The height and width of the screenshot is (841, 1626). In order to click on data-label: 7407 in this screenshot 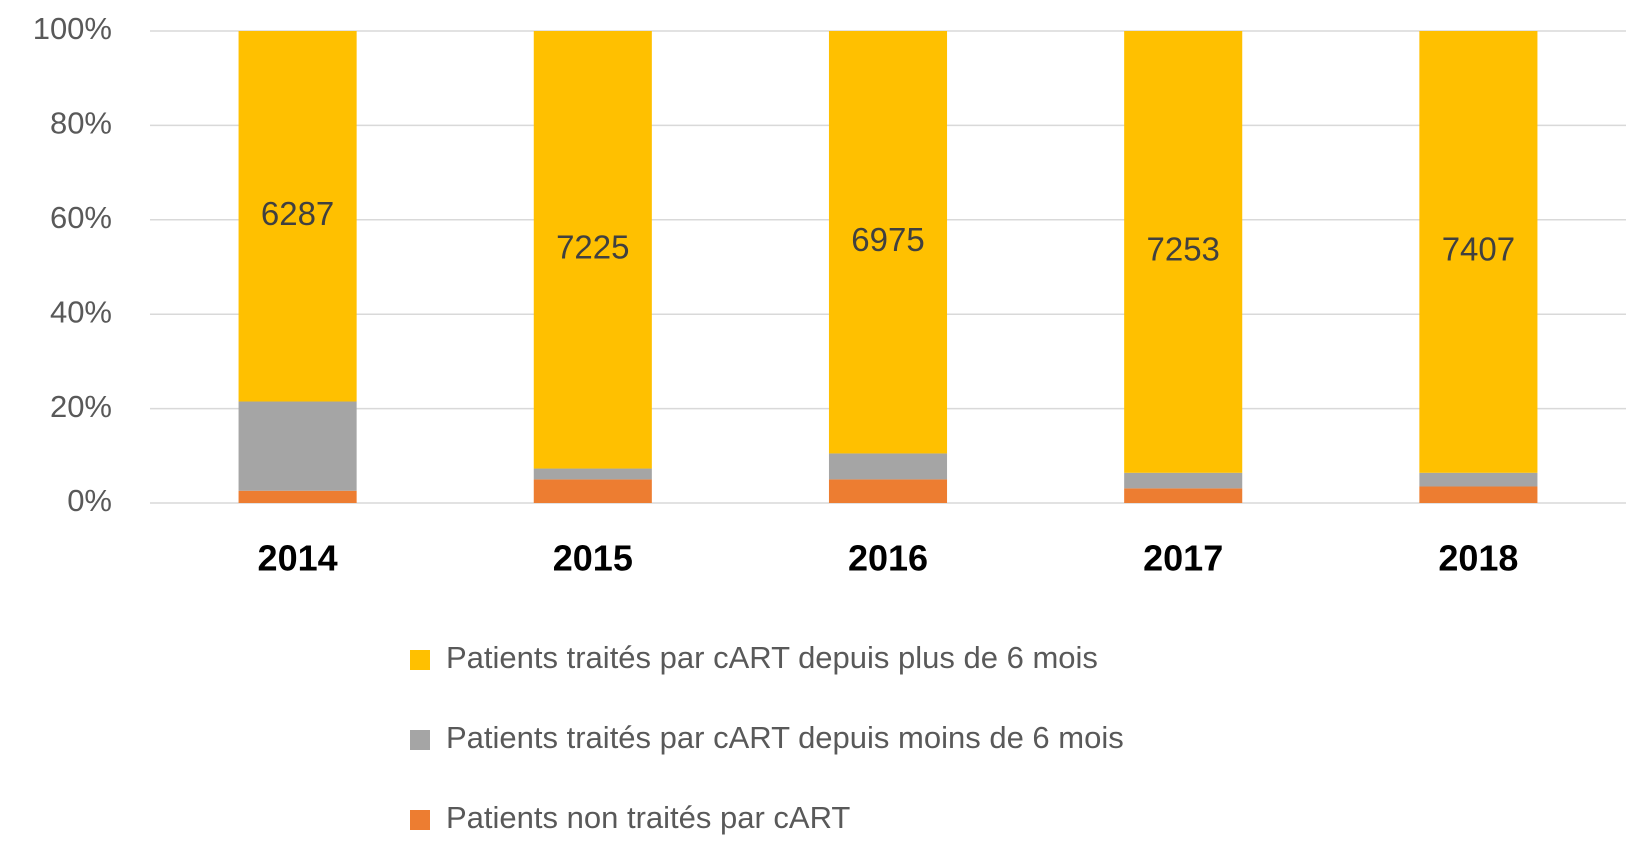, I will do `click(1478, 249)`.